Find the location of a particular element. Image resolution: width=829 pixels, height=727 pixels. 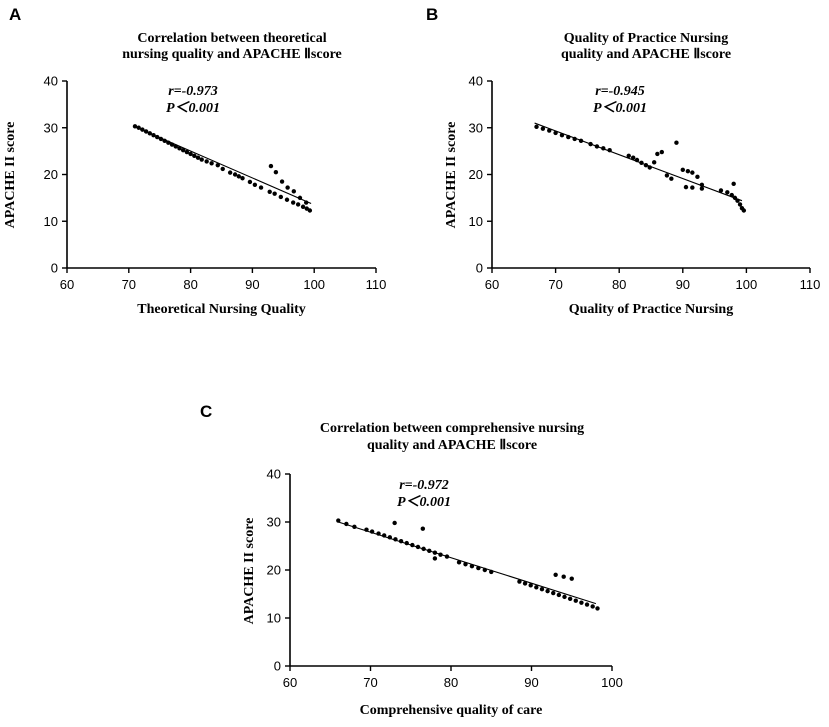

x-tick-label-a-90: 90 is located at coordinates (252, 284).